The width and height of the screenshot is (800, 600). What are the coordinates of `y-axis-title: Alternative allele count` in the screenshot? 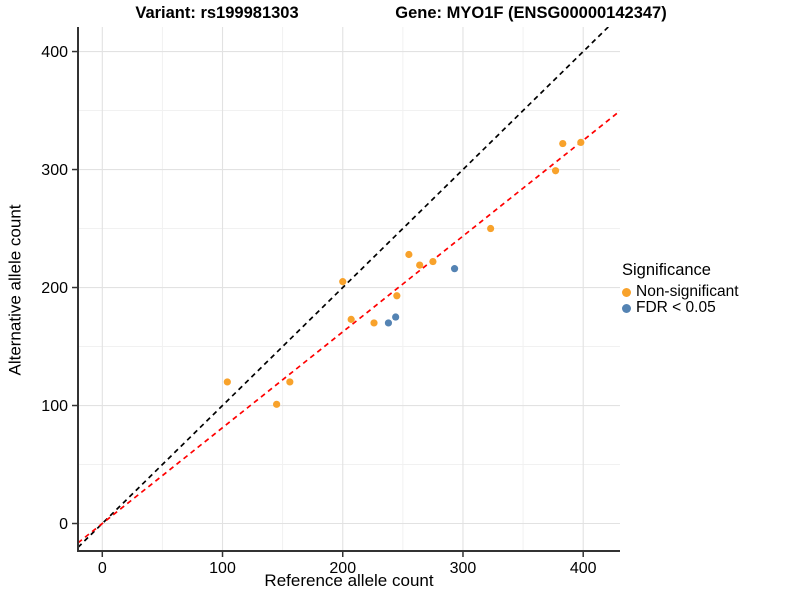 It's located at (16, 290).